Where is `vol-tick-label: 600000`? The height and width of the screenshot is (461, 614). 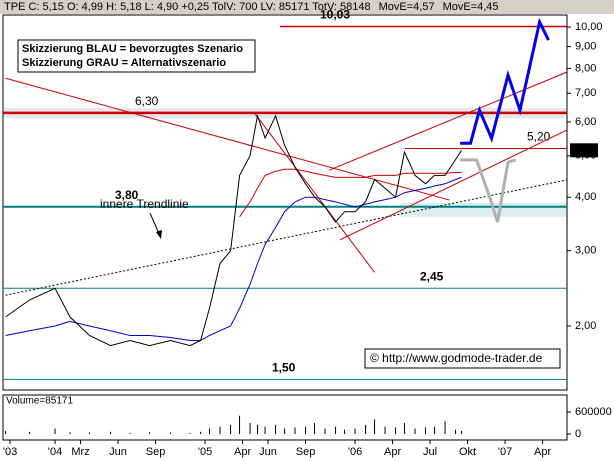 vol-tick-label: 600000 is located at coordinates (593, 412).